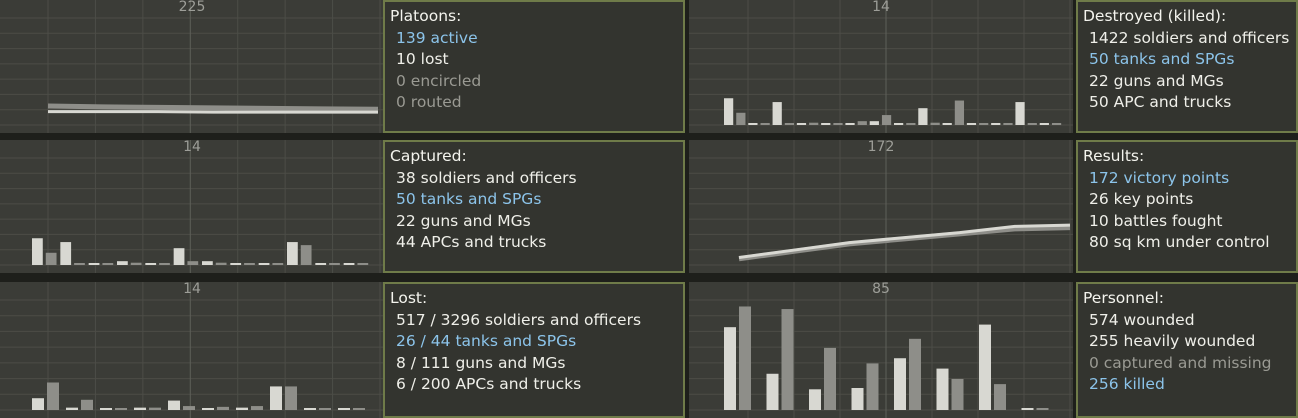  What do you see at coordinates (1189, 37) in the screenshot?
I see `destroyed-line-soldiers: 1422 soldiers and officers` at bounding box center [1189, 37].